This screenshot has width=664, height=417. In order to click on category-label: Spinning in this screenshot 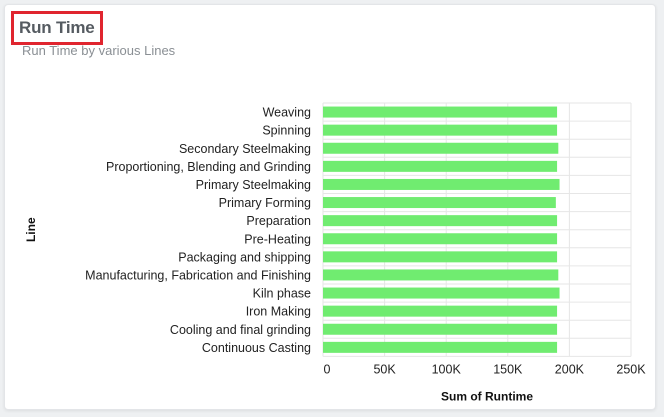, I will do `click(286, 131)`.